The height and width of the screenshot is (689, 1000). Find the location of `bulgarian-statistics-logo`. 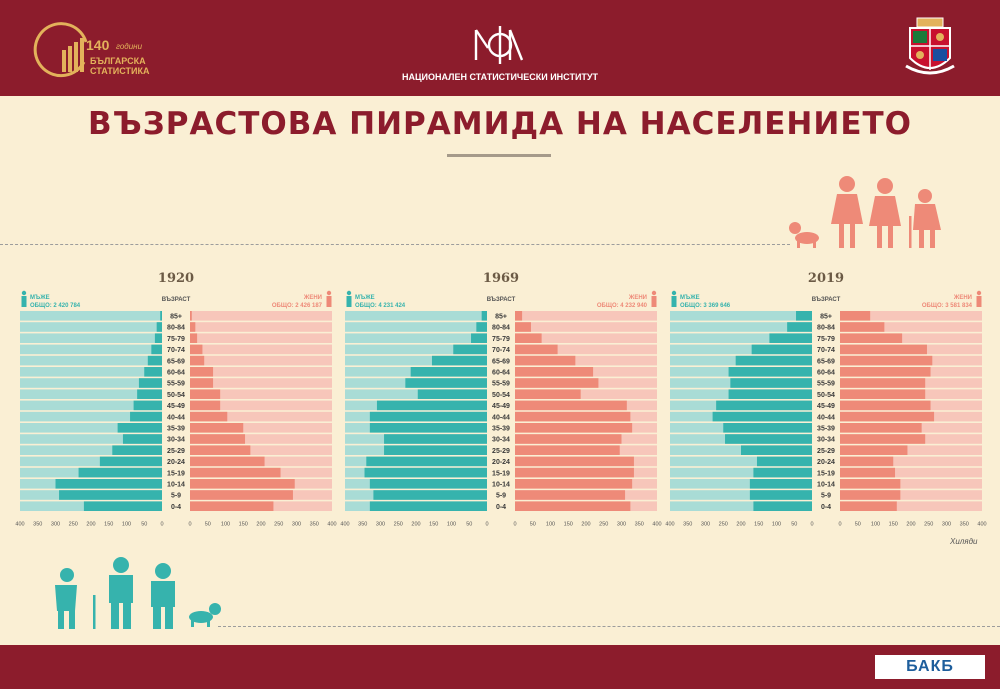

bulgarian-statistics-logo is located at coordinates (60, 50).